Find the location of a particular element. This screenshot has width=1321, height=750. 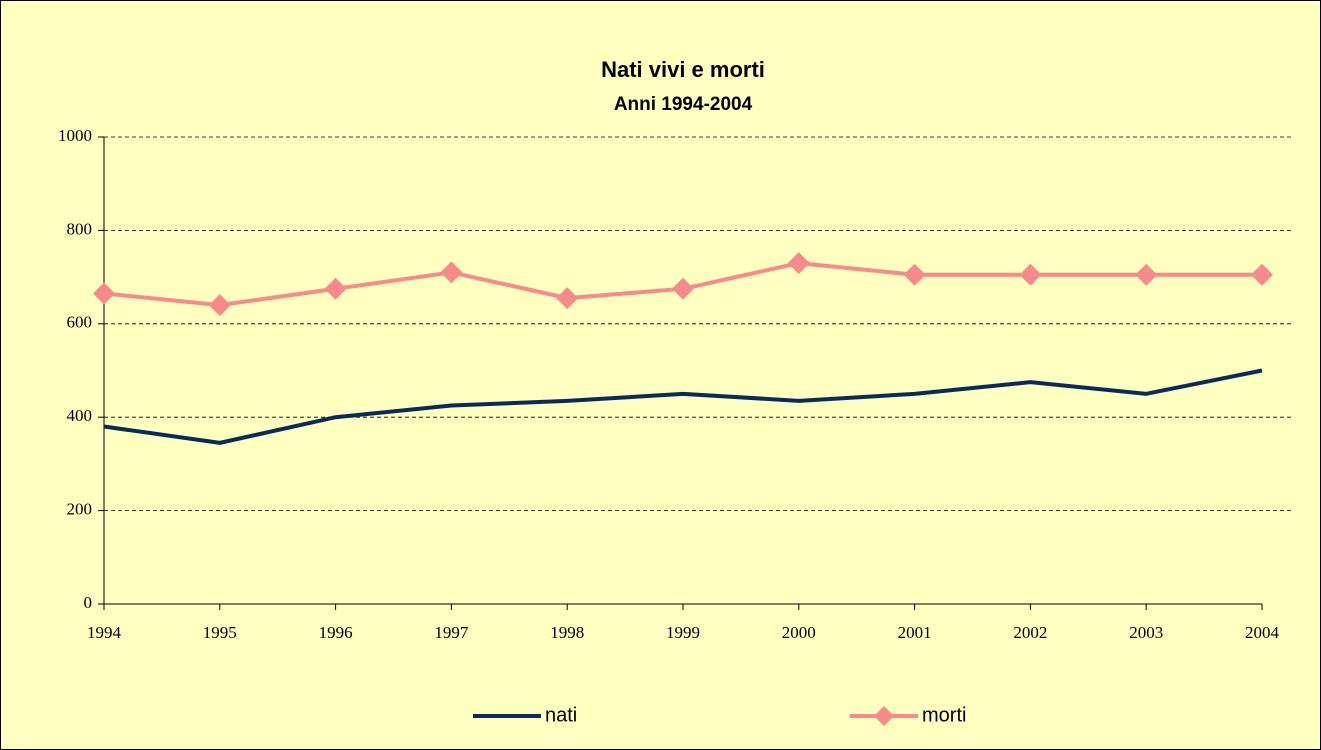

y-tick-label: 600 is located at coordinates (80, 322).